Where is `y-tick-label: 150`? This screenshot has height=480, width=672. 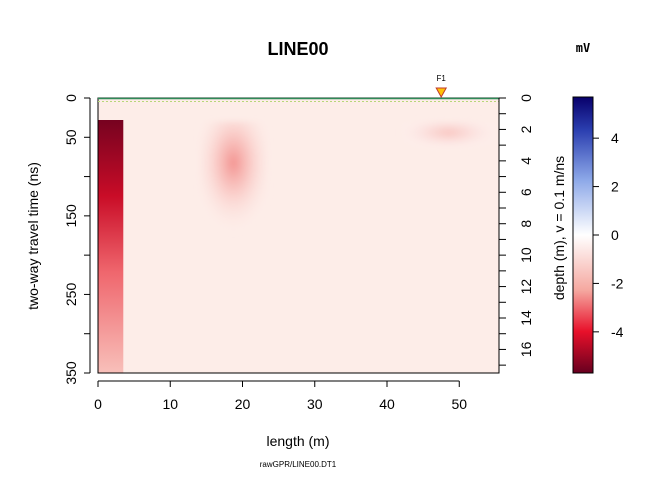
y-tick-label: 150 is located at coordinates (71, 216).